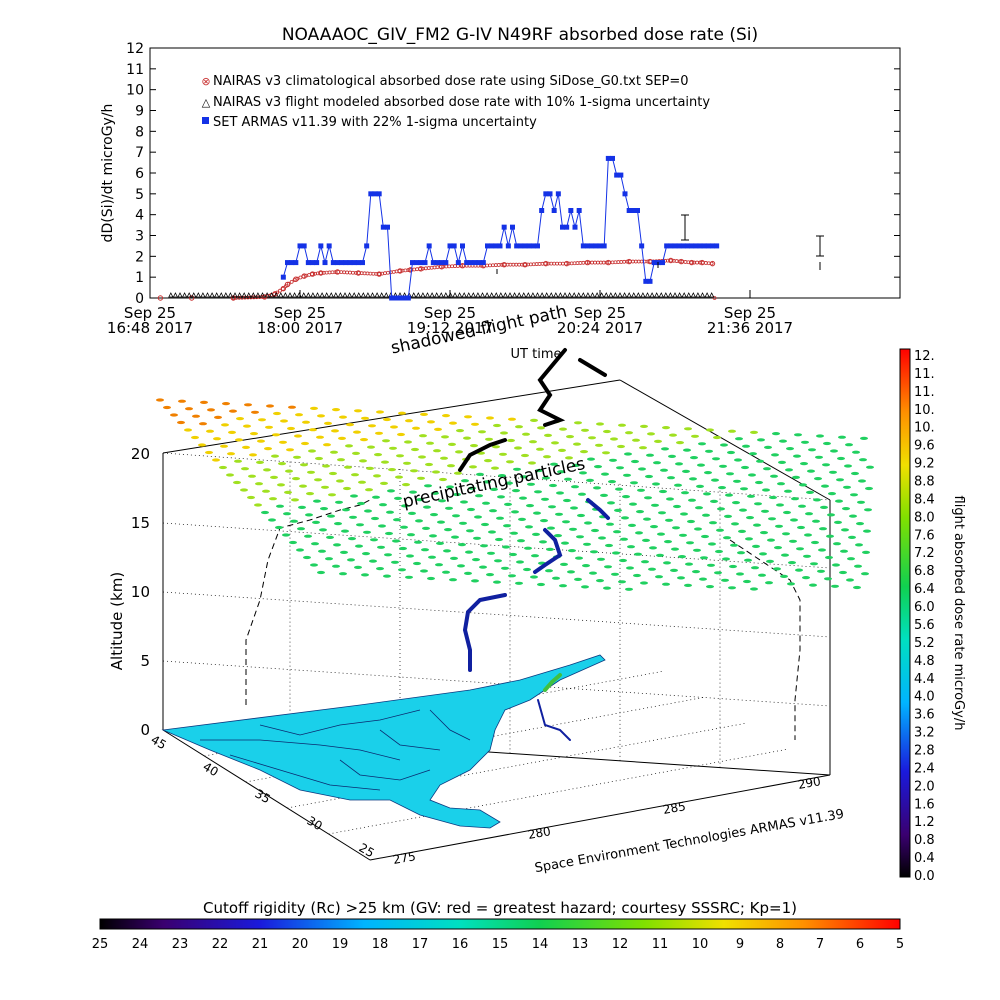 This screenshot has width=1000, height=1000. Describe the element at coordinates (924, 733) in the screenshot. I see `colorbar-tick-label: 3.2` at that location.